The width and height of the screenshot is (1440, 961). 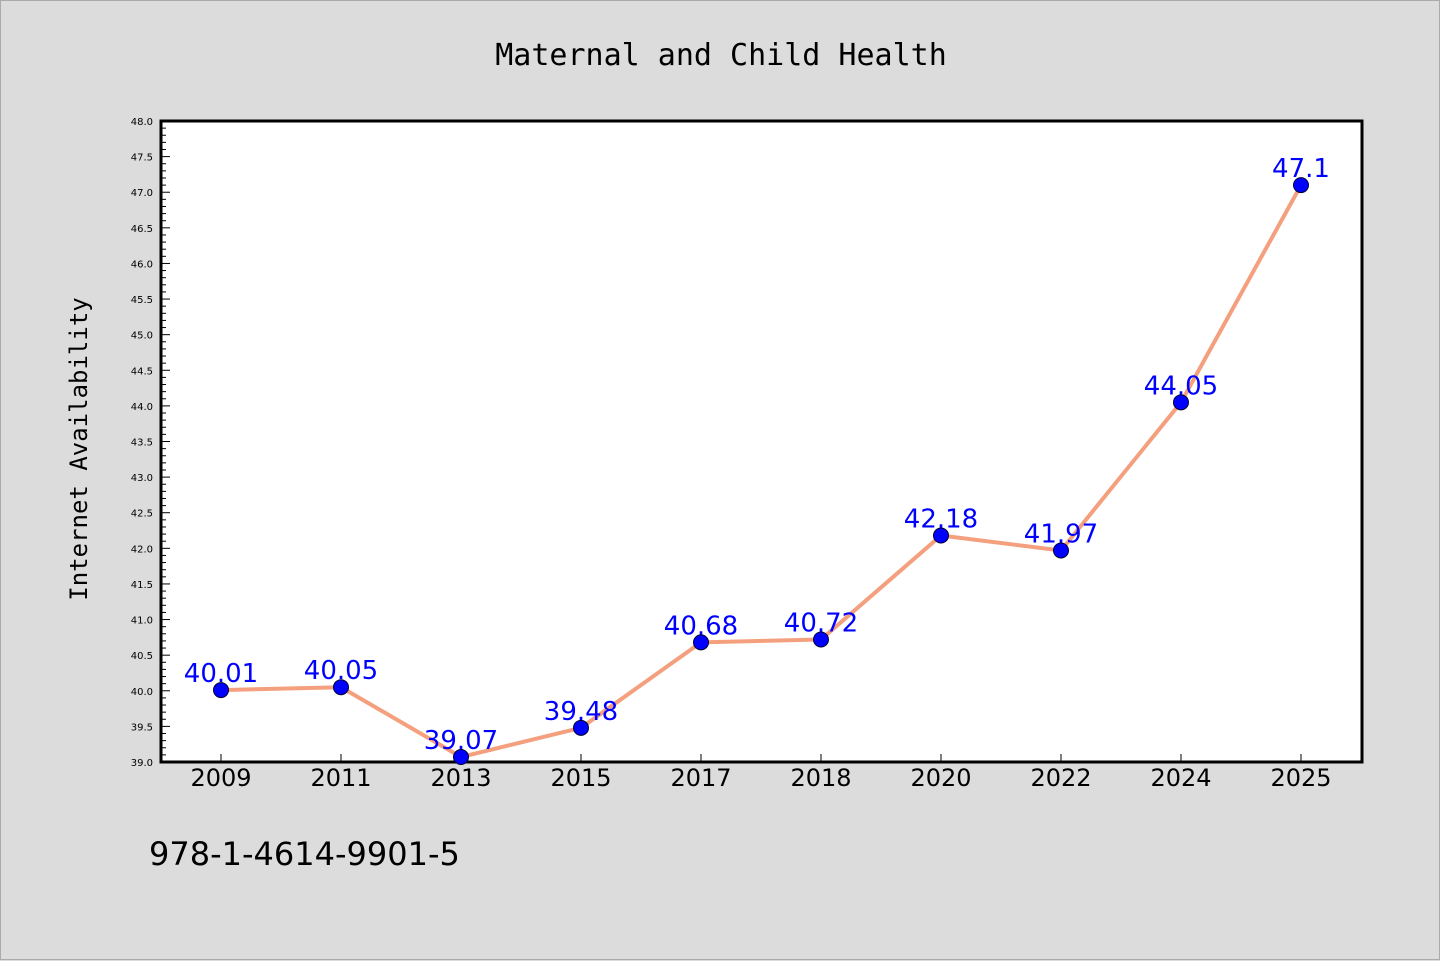 What do you see at coordinates (142, 300) in the screenshot?
I see `y-tick-label: 45.5` at bounding box center [142, 300].